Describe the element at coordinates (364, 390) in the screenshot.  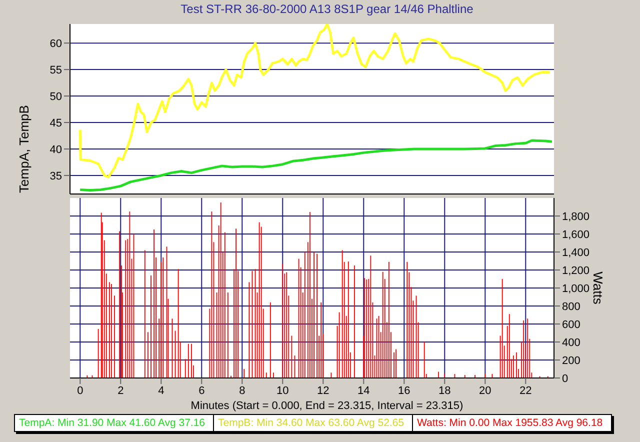
I see `x-tick-label: 14` at that location.